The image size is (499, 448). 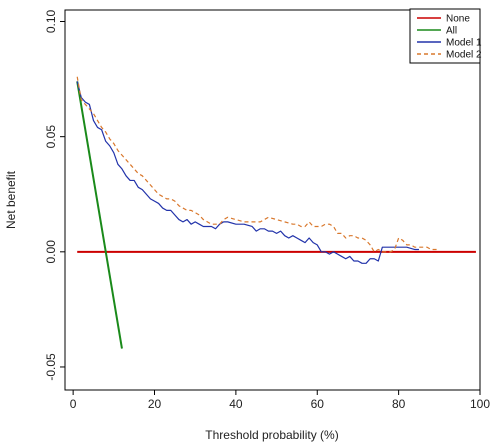 I want to click on y-tick-label: 0.00, so click(x=51, y=252).